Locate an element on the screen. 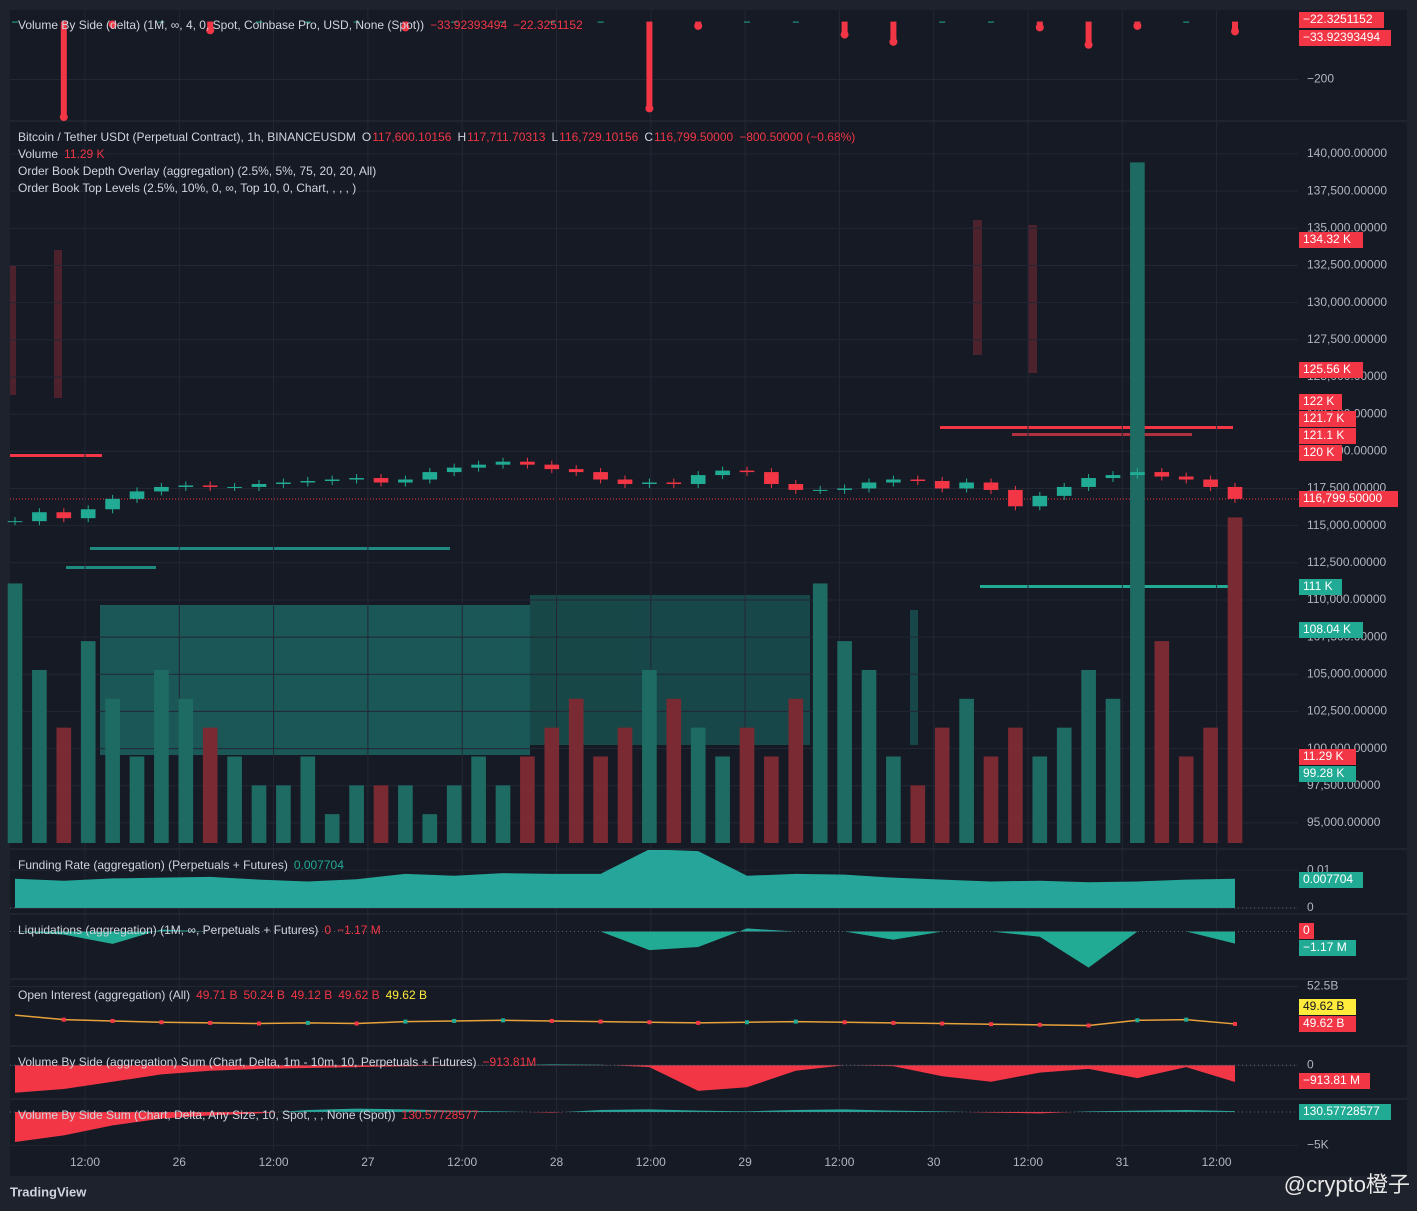  price-badge-label: 11.29 K is located at coordinates (1323, 756).